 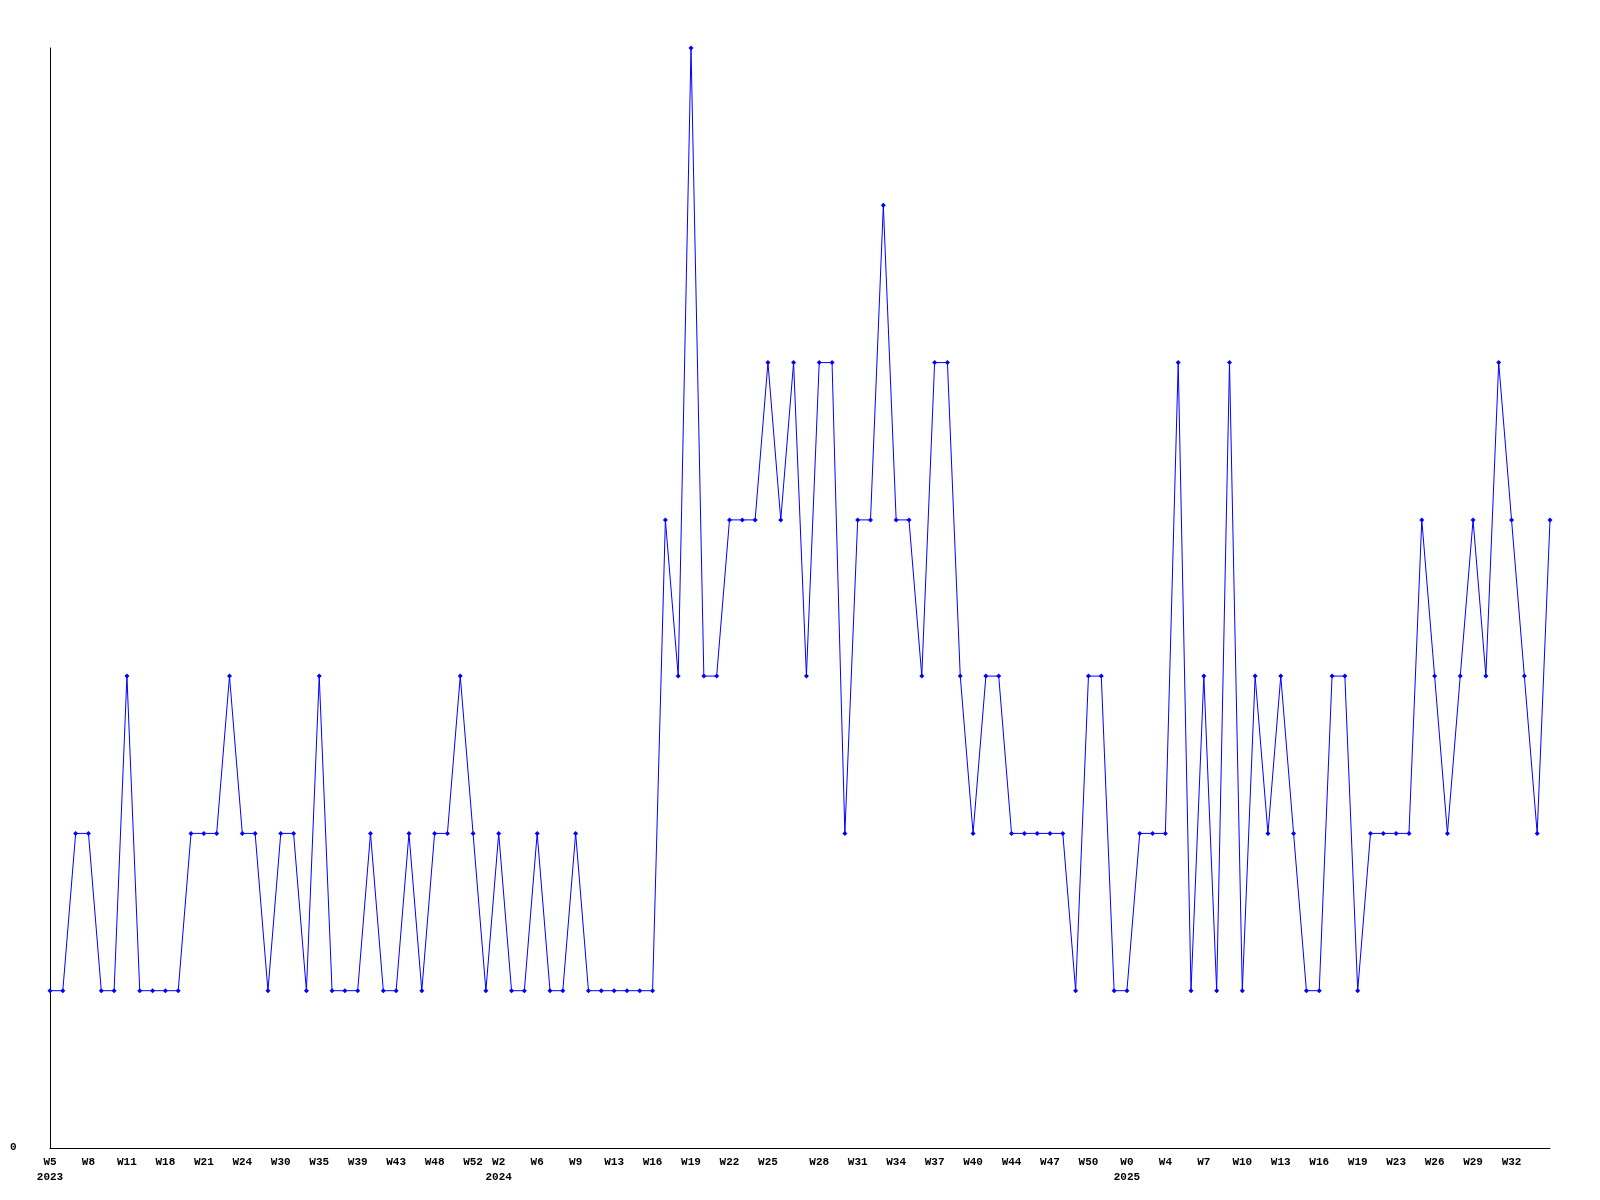 I want to click on x-tick-label: W2 2024, so click(x=499, y=1169).